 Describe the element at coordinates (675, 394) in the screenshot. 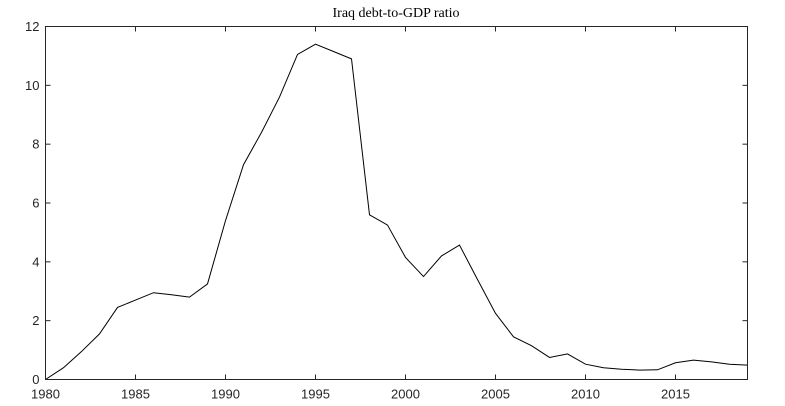

I see `x-tick-label: 2015` at that location.